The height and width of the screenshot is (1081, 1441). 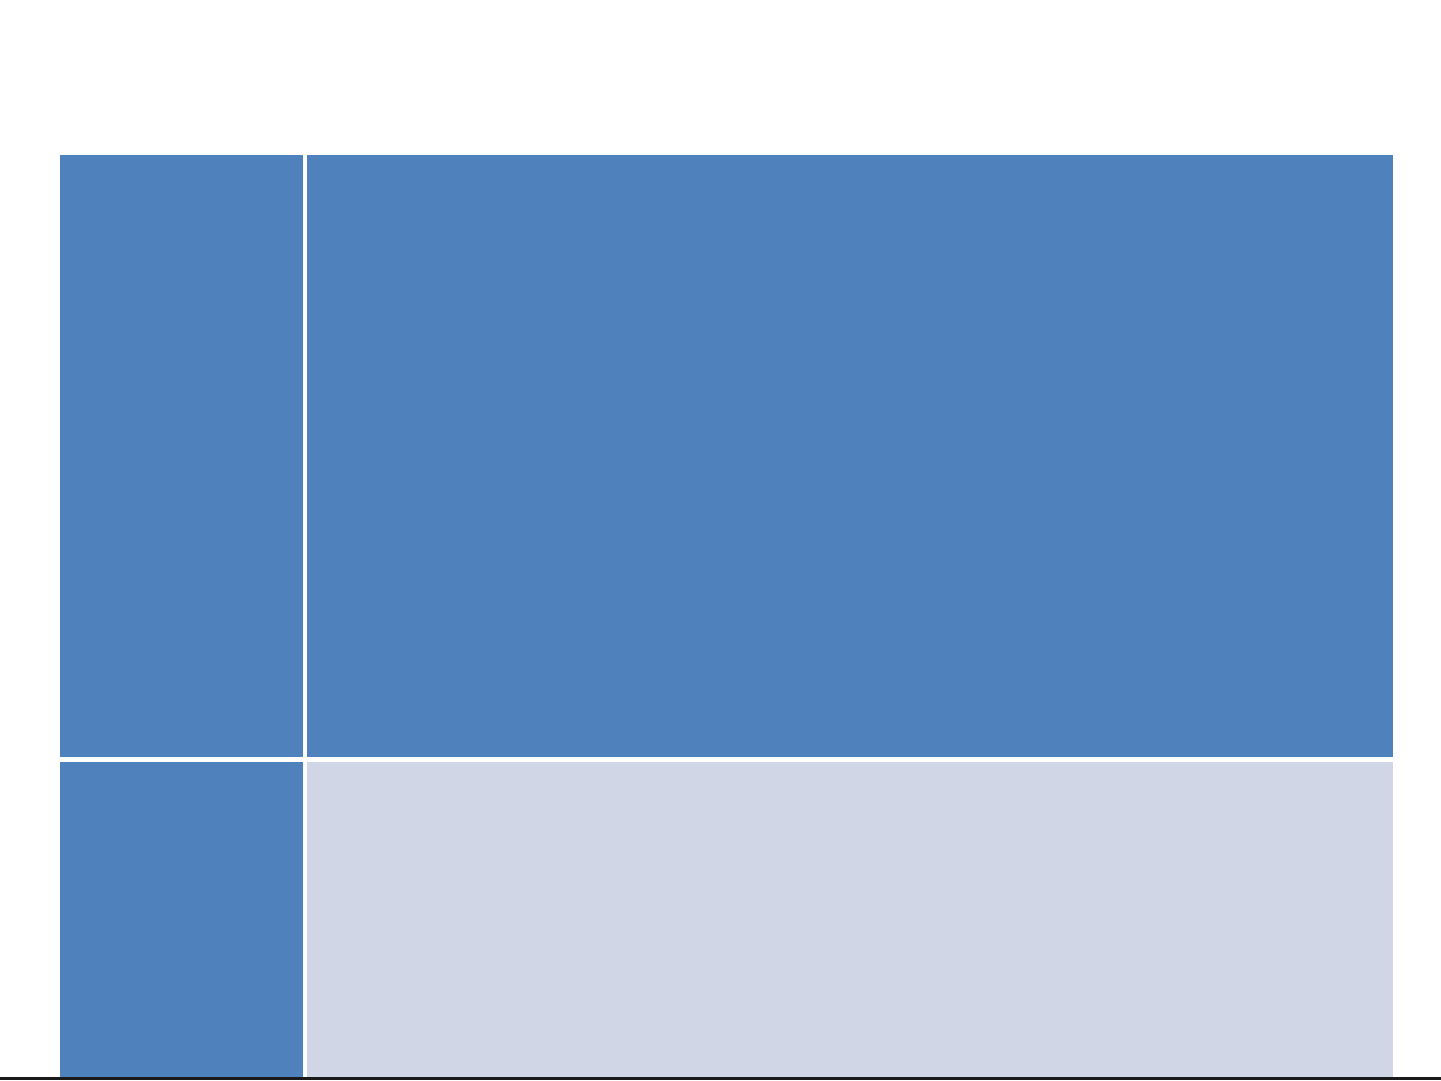 What do you see at coordinates (720, 77) in the screenshot?
I see `title-placeholder` at bounding box center [720, 77].